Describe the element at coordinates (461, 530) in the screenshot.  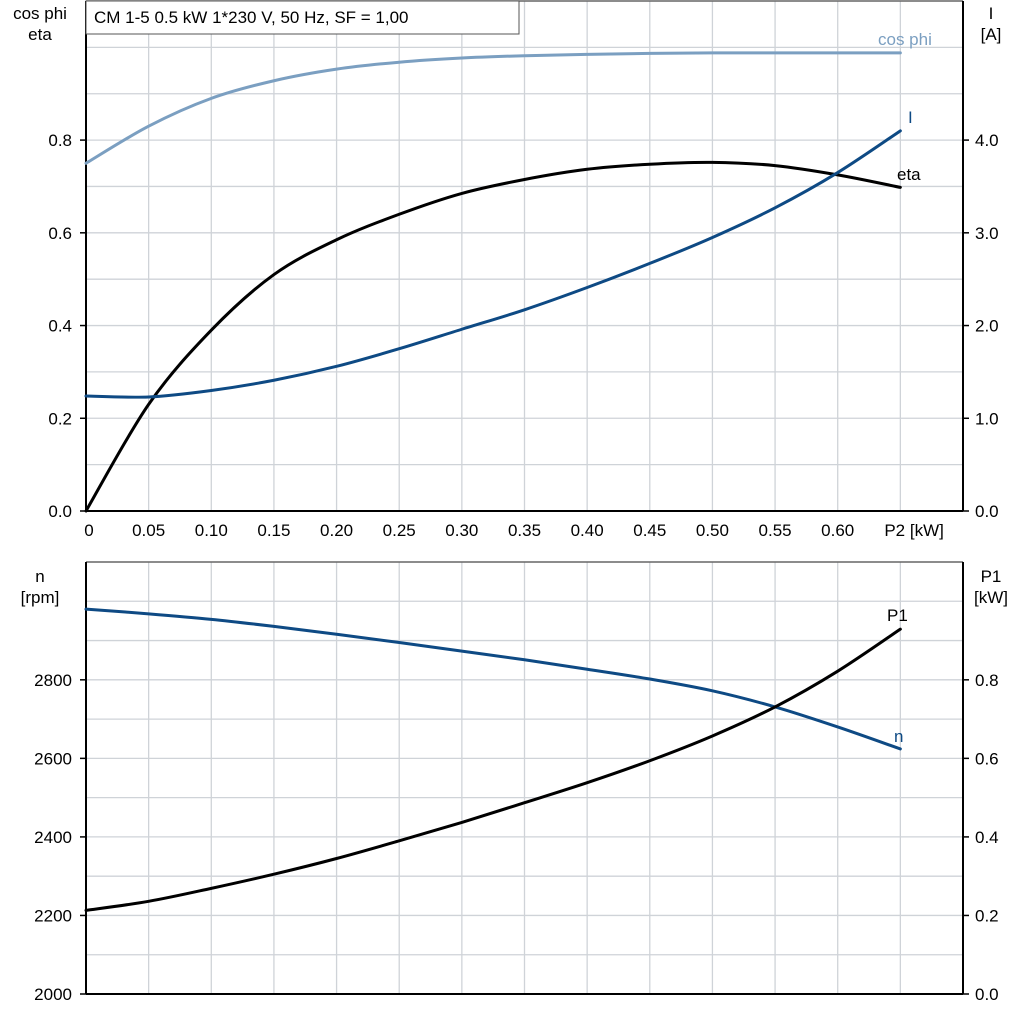
I see `x-tick-label: 0.30` at that location.